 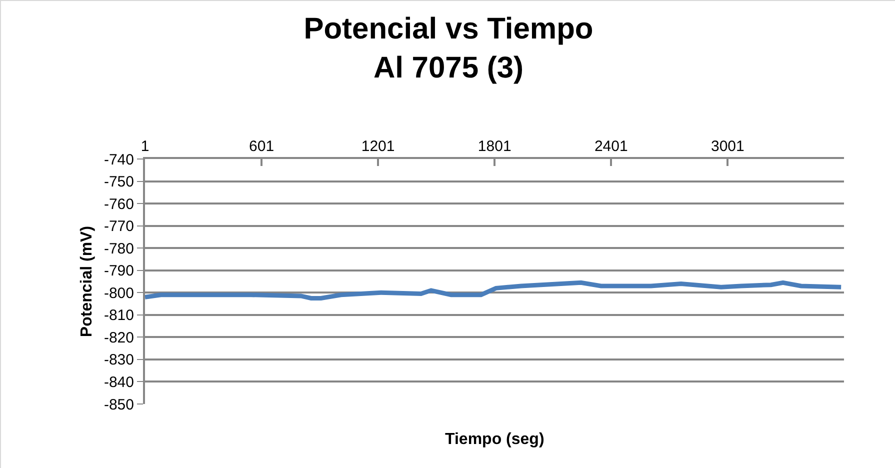 I want to click on y-tick-label: -800, so click(x=119, y=293).